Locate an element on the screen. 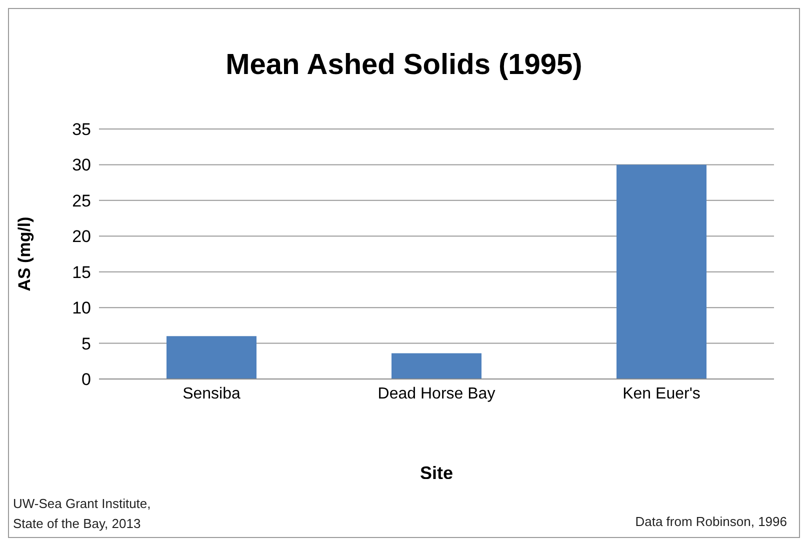 This screenshot has width=809, height=546. text: UW-Sea Grant Institute, State of the Bay, 2013 is located at coordinates (82, 514).